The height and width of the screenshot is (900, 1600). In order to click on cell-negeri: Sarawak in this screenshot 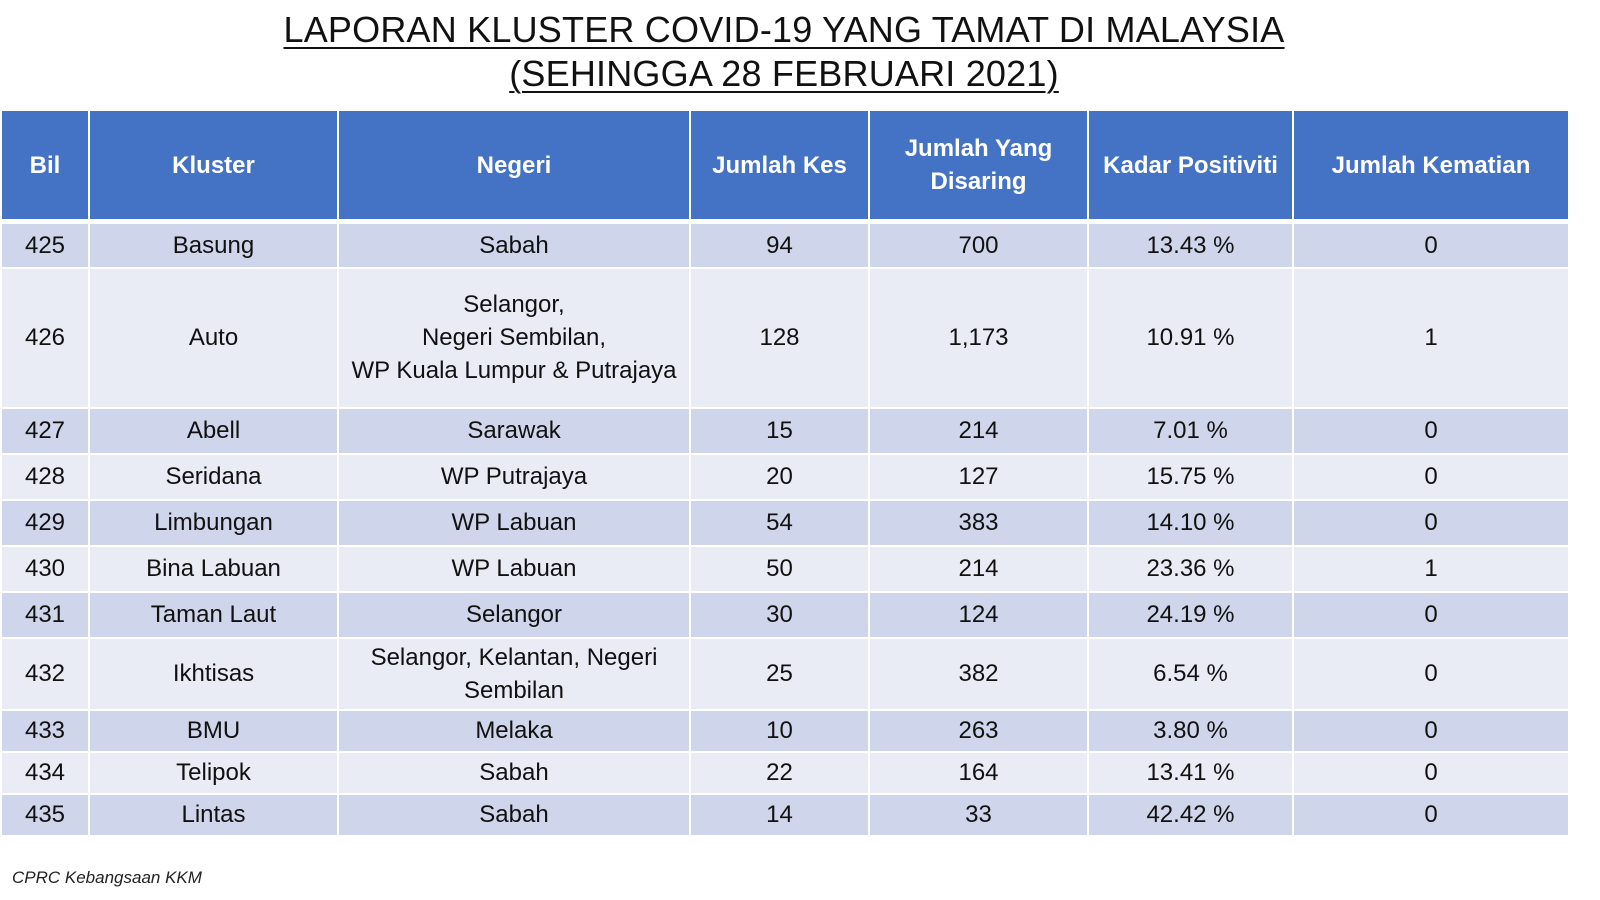, I will do `click(514, 430)`.